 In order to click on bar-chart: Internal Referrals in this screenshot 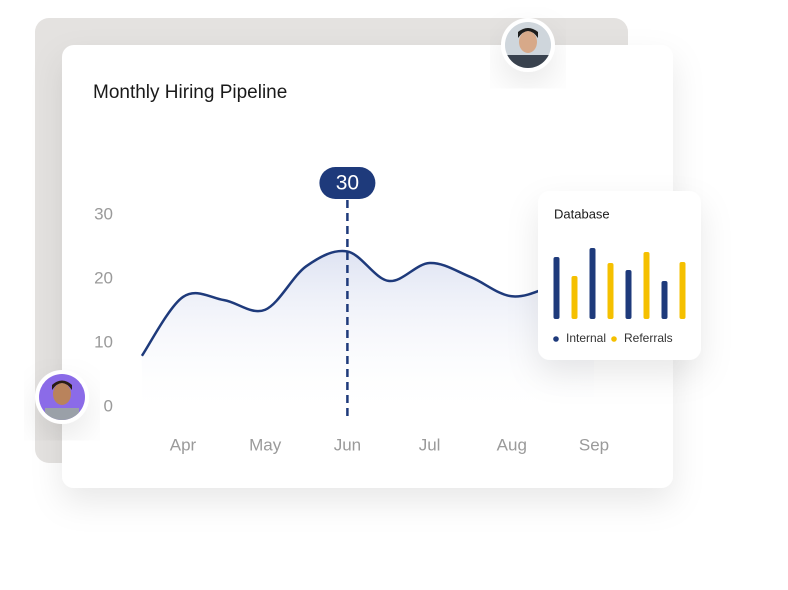, I will do `click(619, 296)`.